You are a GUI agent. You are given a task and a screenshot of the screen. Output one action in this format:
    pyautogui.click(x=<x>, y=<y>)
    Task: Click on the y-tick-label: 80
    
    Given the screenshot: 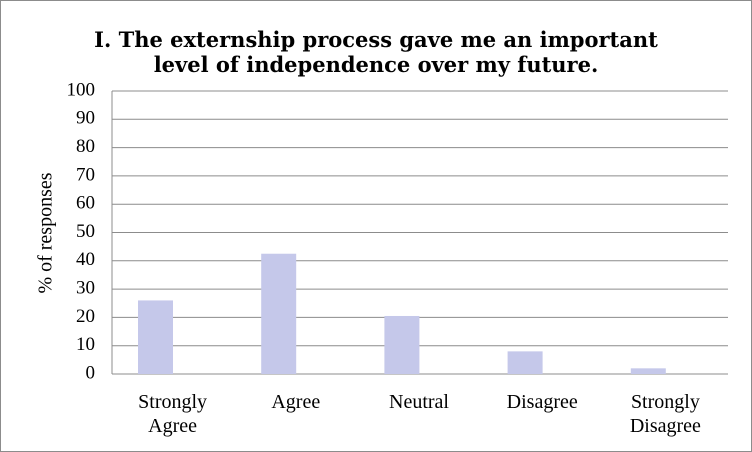 What is the action you would take?
    pyautogui.click(x=85, y=146)
    